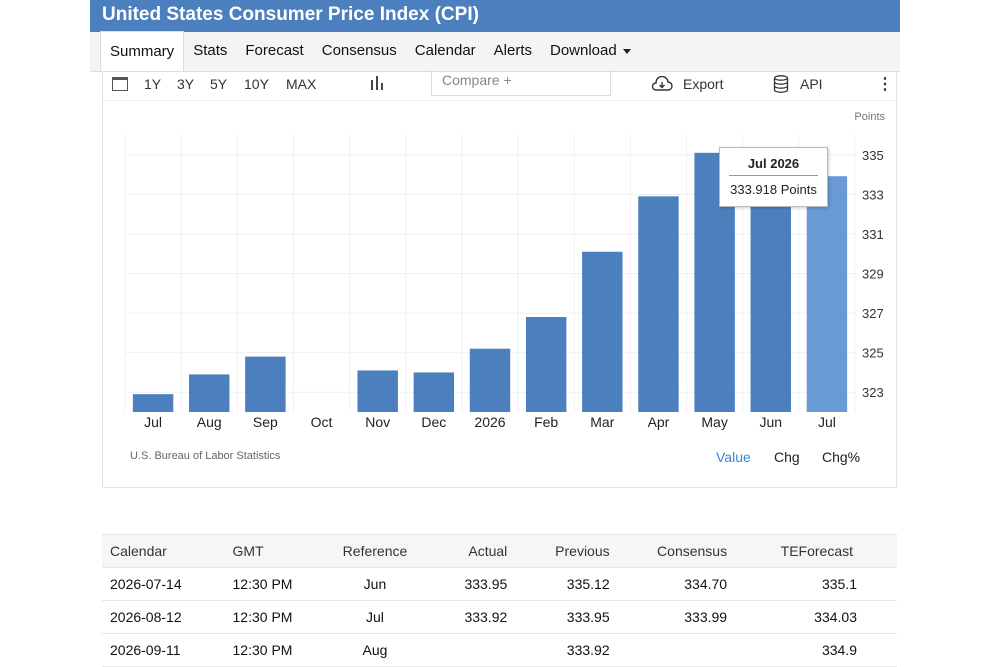 The height and width of the screenshot is (667, 990). Describe the element at coordinates (873, 194) in the screenshot. I see `y-tick-label: 333` at that location.